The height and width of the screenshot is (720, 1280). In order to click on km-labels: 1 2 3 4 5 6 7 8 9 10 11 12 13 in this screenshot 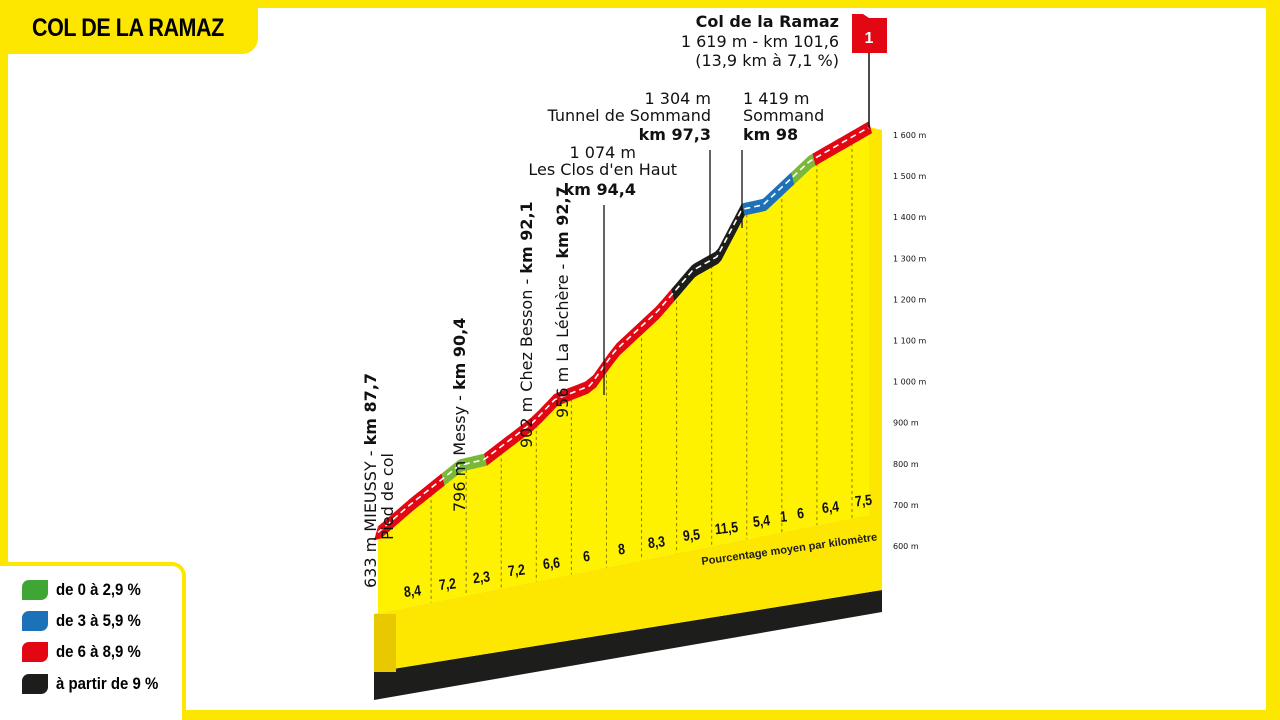, I will do `click(640, 585)`.